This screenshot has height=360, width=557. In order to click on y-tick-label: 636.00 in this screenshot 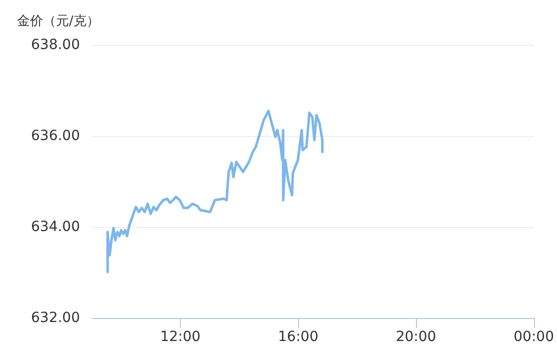, I will do `click(55, 136)`.